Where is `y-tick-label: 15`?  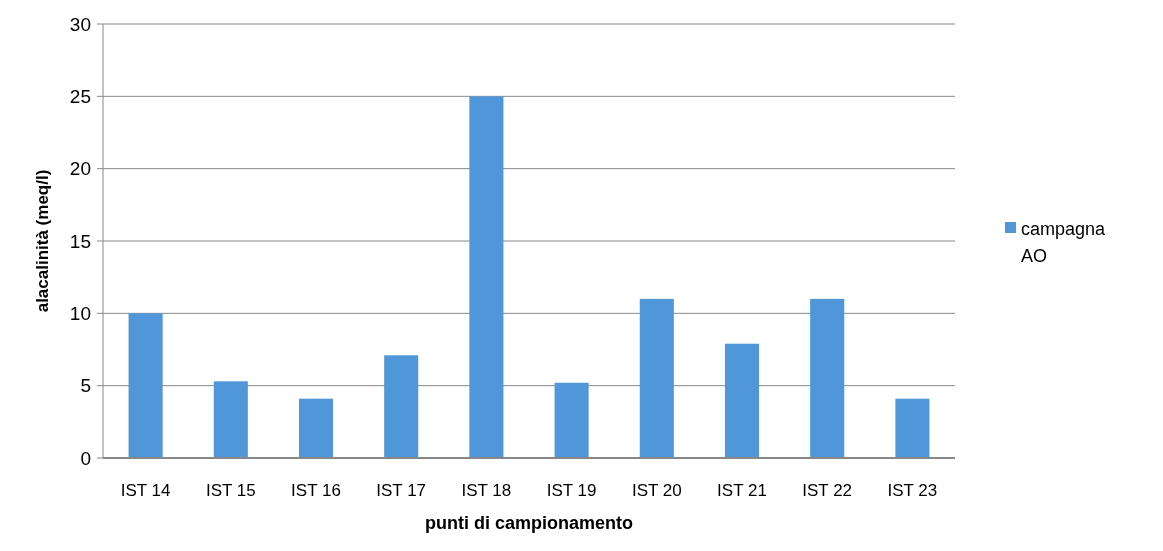 y-tick-label: 15 is located at coordinates (80, 241).